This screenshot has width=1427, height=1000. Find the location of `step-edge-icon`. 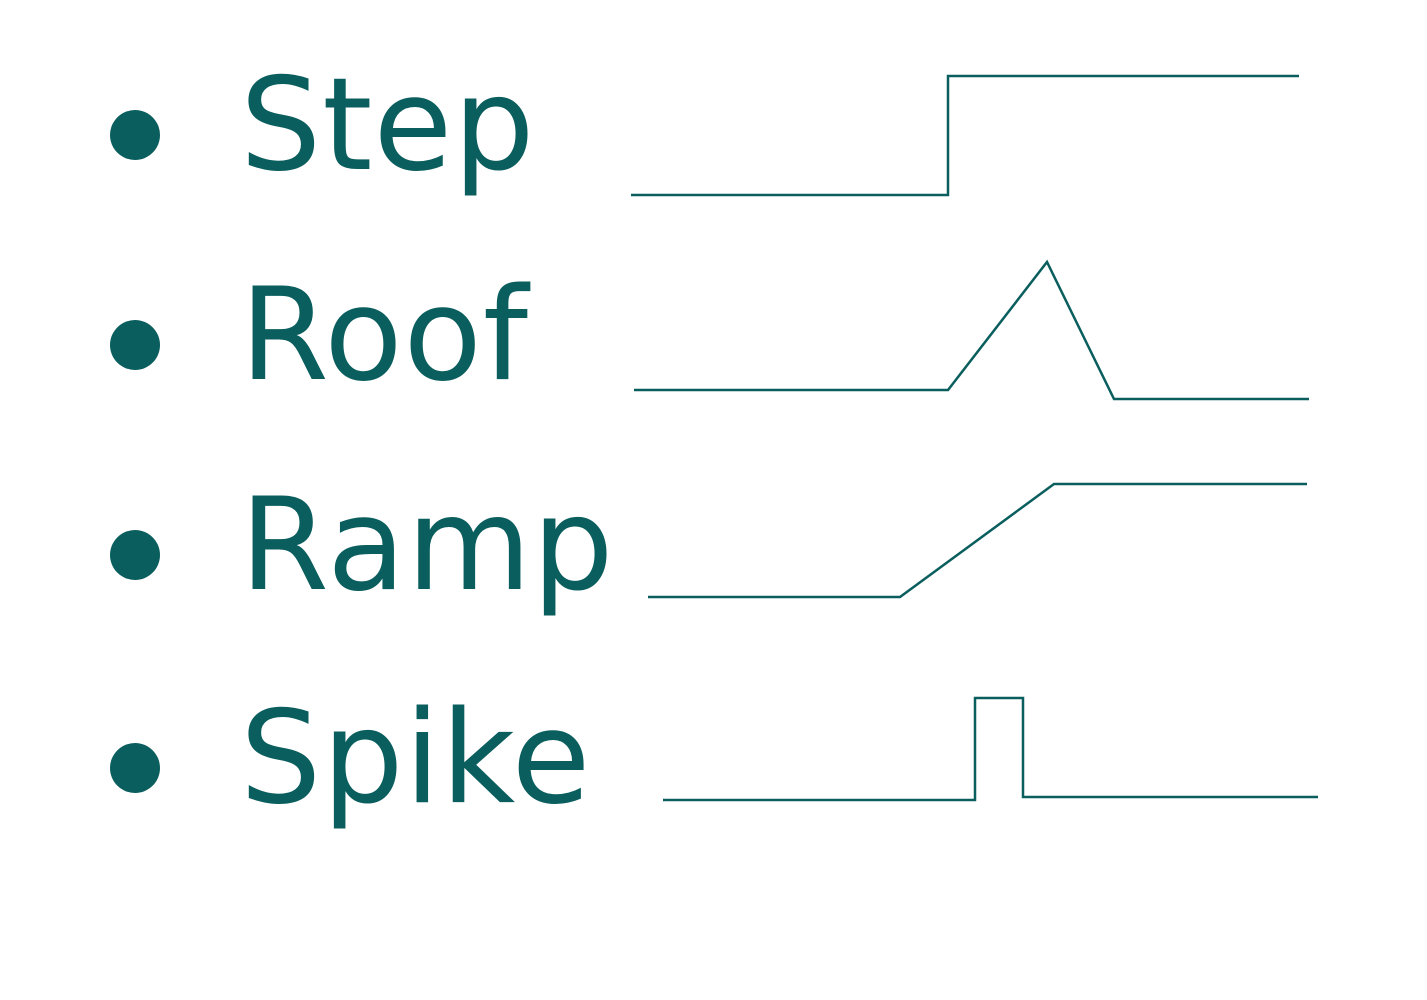

step-edge-icon is located at coordinates (965, 135).